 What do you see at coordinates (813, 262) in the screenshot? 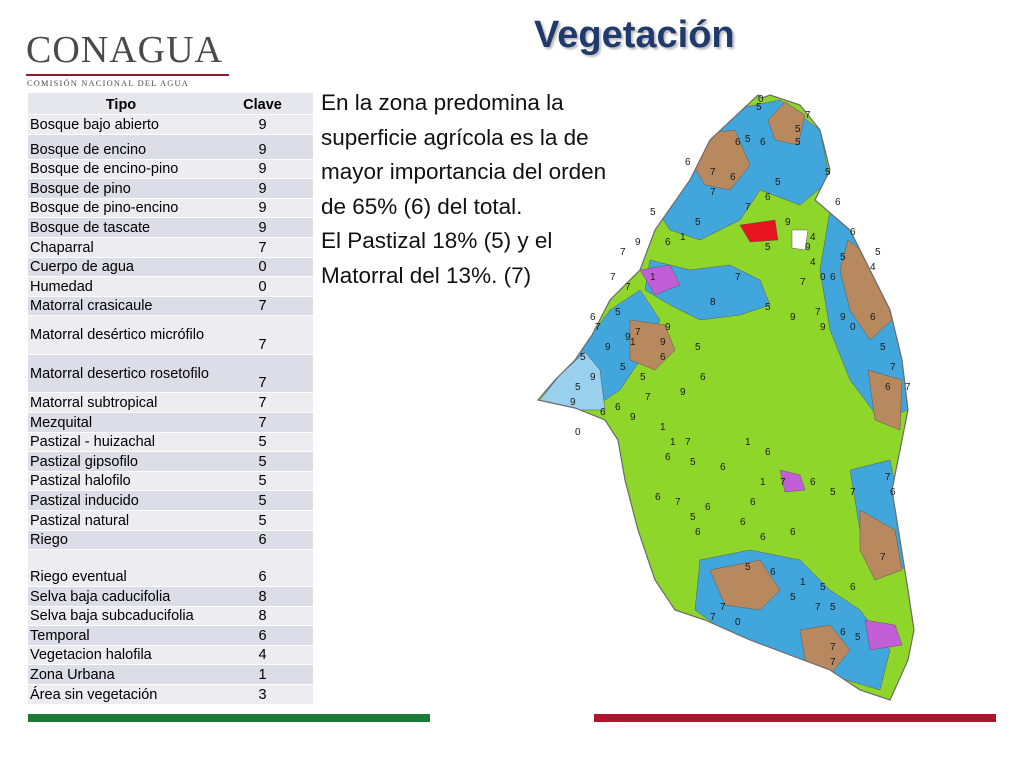
I see `map-zone-label: 4` at bounding box center [813, 262].